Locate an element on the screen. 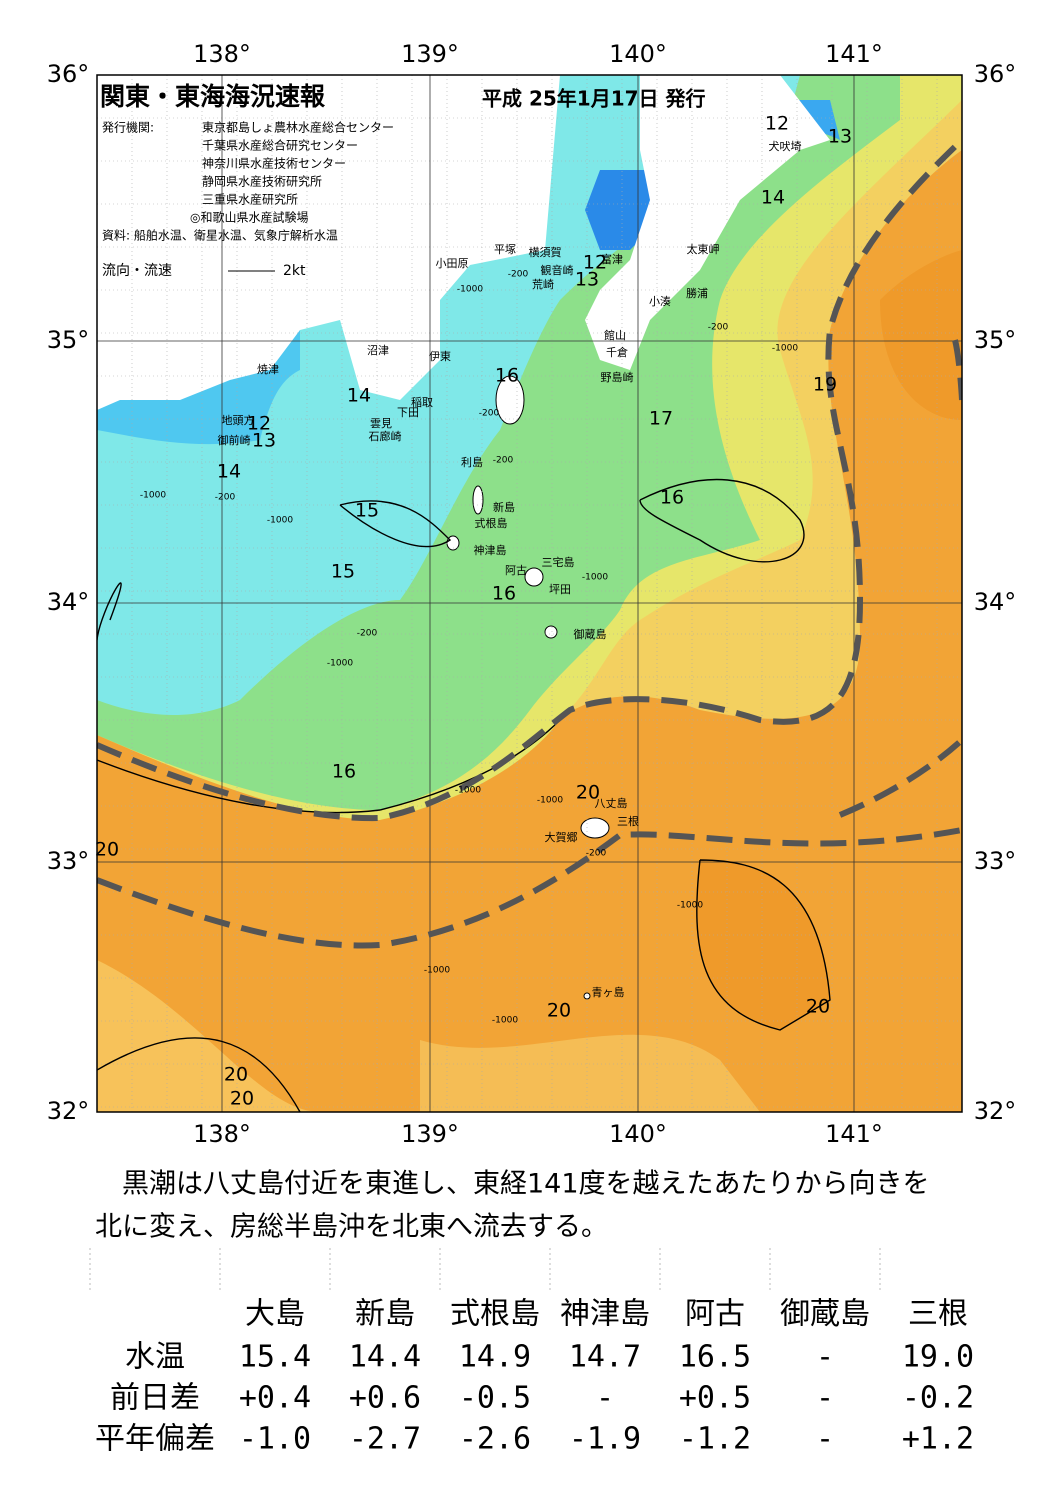  place-name: 三根 is located at coordinates (628, 821).